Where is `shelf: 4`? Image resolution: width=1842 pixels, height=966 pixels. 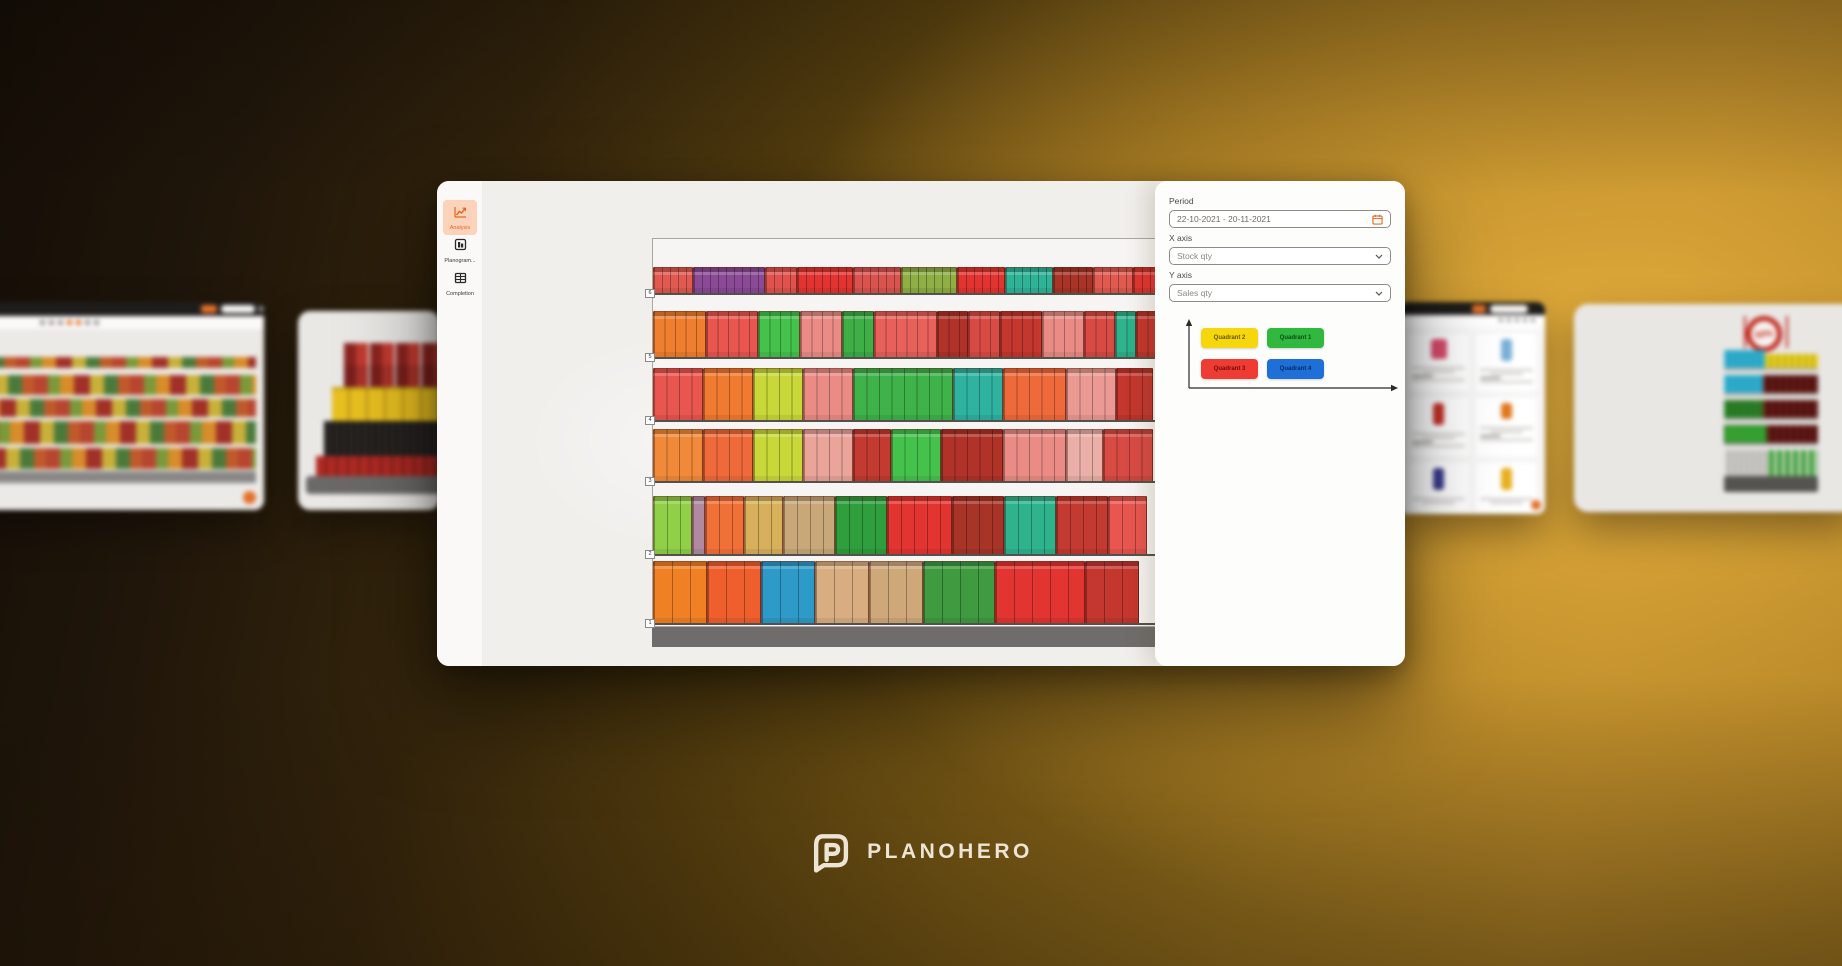 shelf: 4 is located at coordinates (900, 396).